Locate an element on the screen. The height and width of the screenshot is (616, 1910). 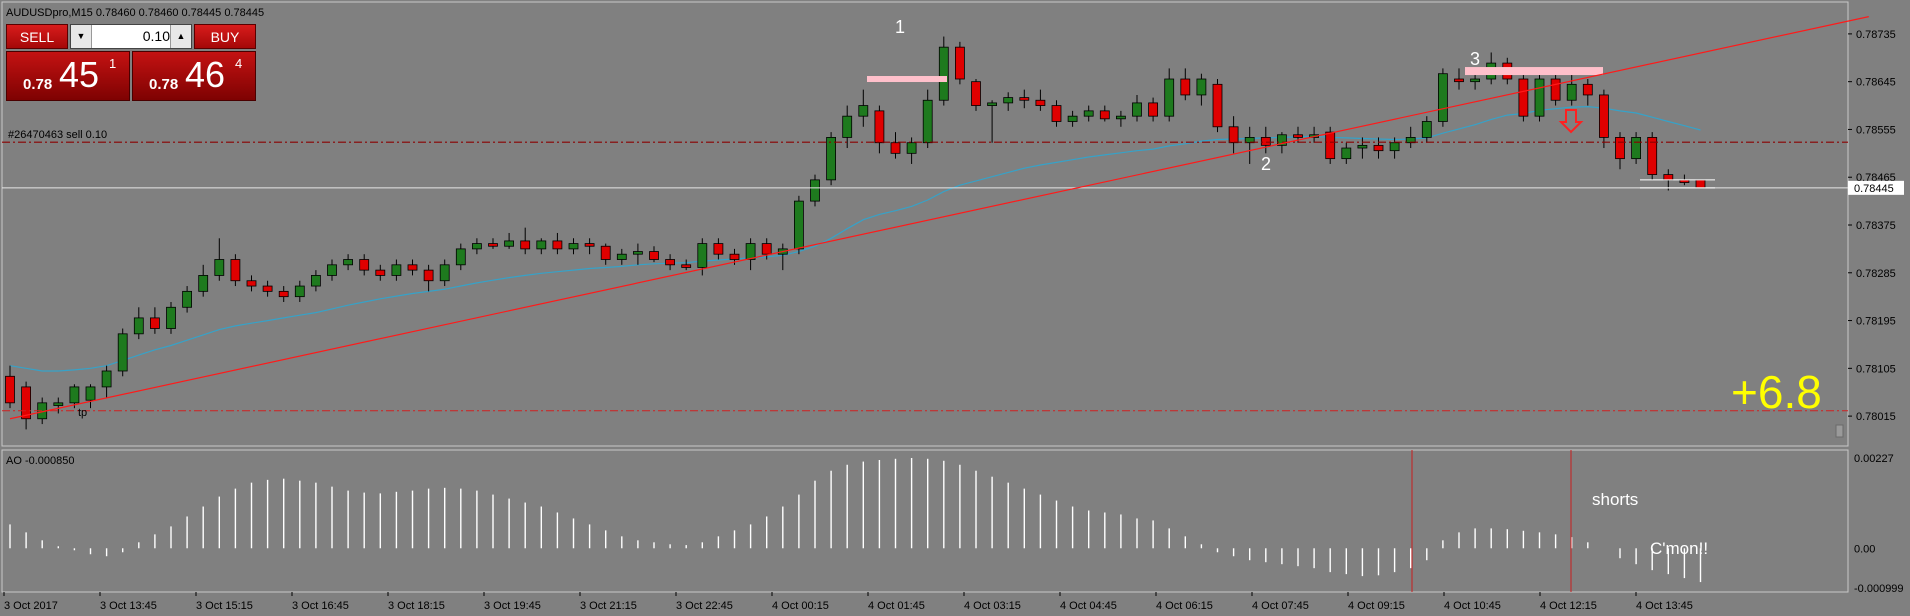
price-tick-label: 0.78195 is located at coordinates (1876, 322).